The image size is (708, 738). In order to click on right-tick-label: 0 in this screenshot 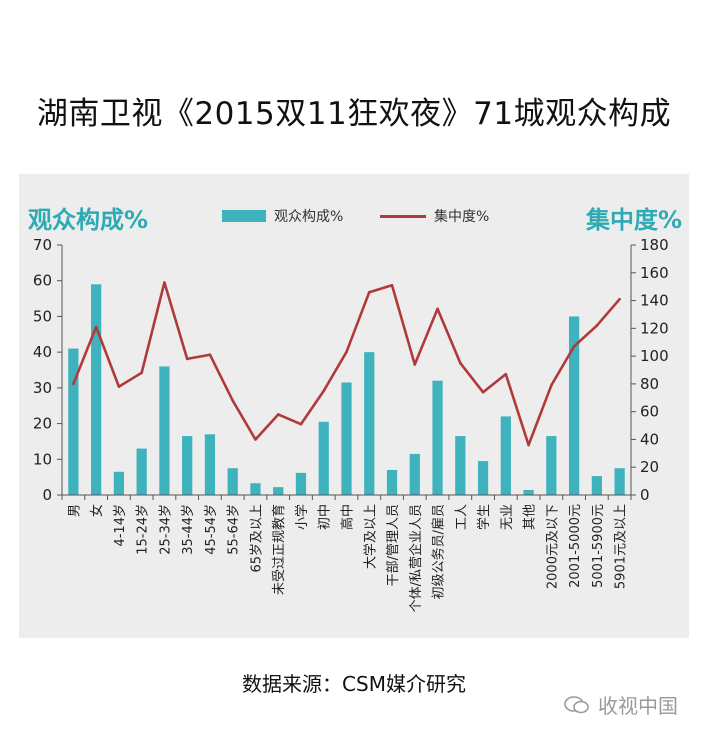, I will do `click(645, 495)`.